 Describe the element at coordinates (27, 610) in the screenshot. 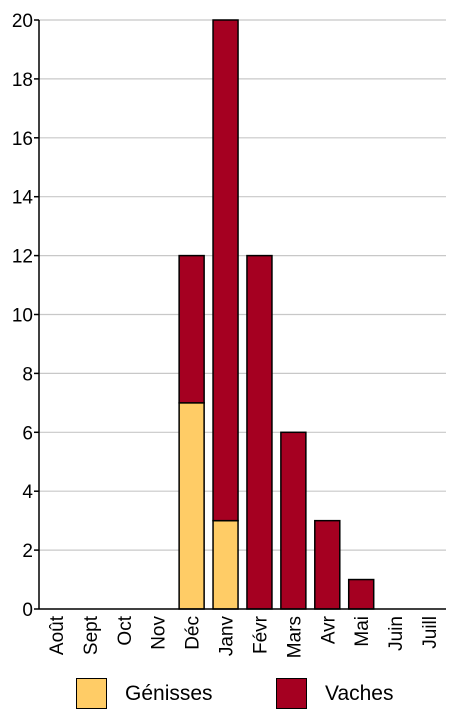

I see `y-tick-label: 0` at that location.